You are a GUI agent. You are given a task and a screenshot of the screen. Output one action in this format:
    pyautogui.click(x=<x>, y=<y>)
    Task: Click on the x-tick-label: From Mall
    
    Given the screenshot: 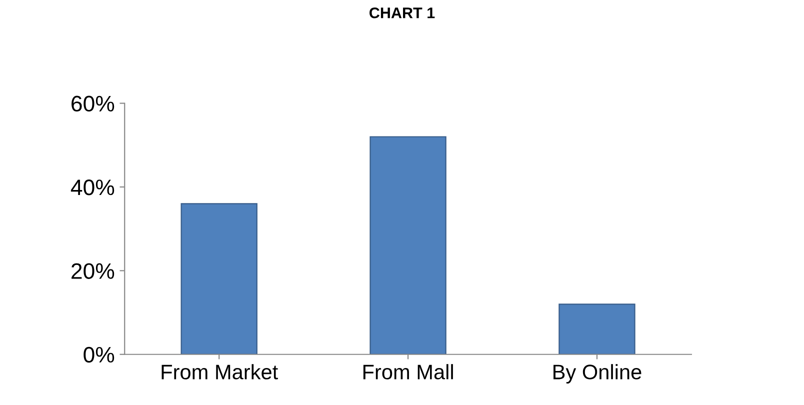 What is the action you would take?
    pyautogui.click(x=408, y=372)
    